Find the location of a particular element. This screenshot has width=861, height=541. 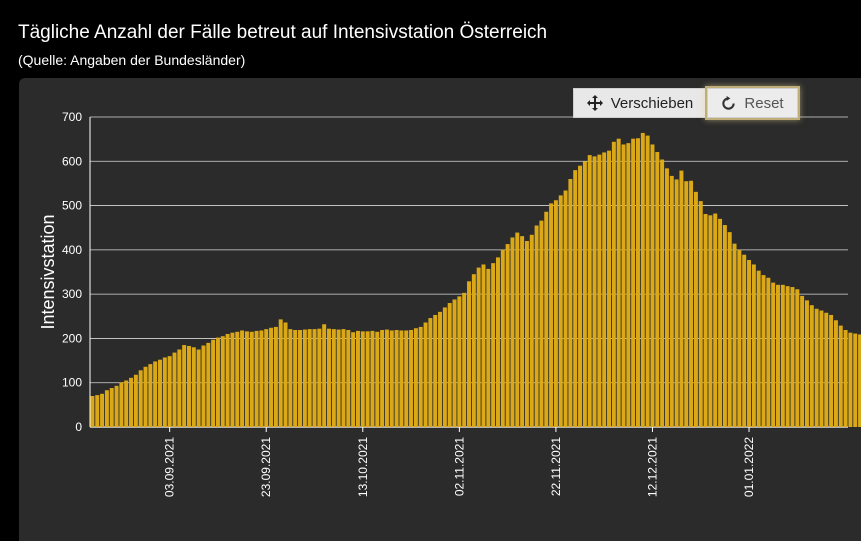

reset-button: Reset is located at coordinates (752, 103).